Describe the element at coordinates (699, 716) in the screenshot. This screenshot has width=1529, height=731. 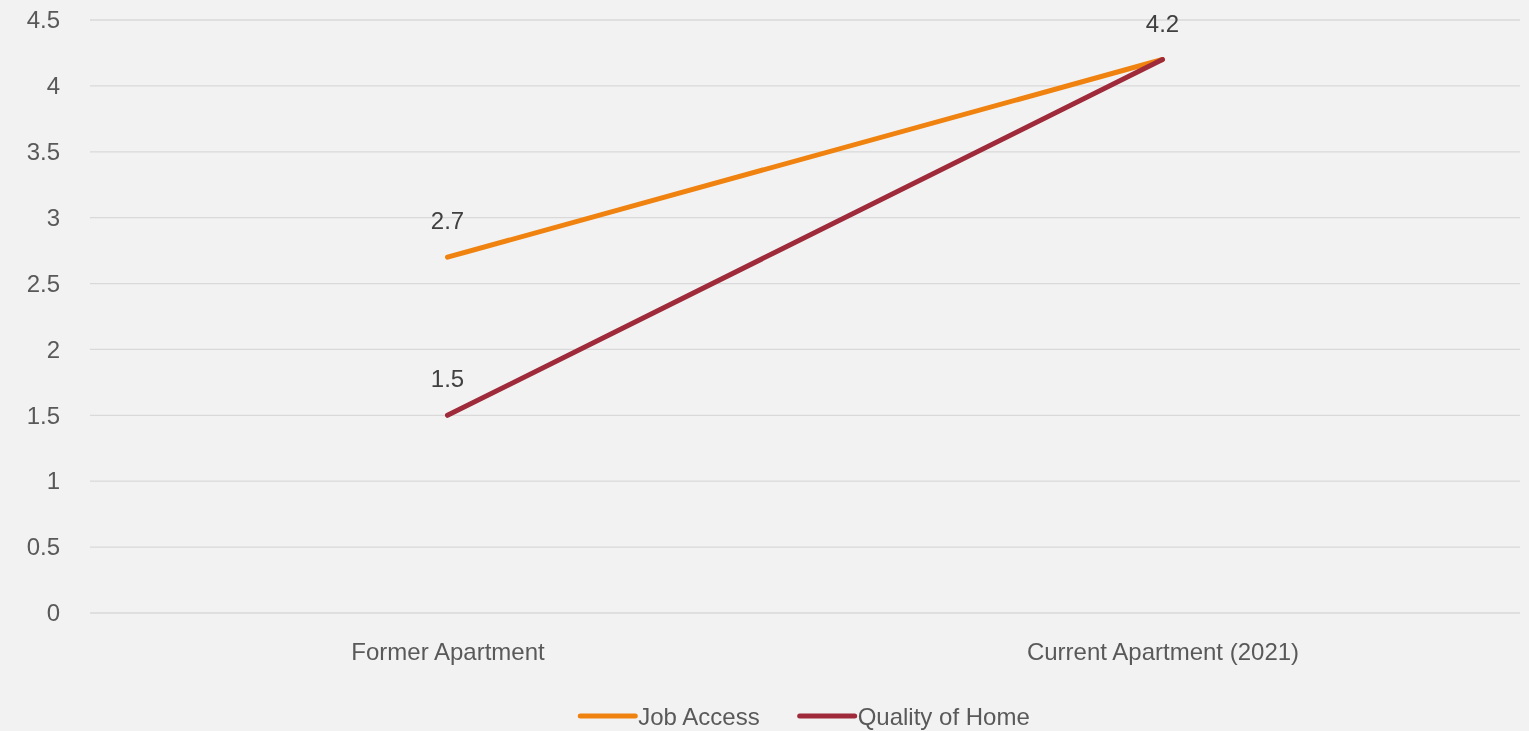
I see `legend-label: Job Access` at that location.